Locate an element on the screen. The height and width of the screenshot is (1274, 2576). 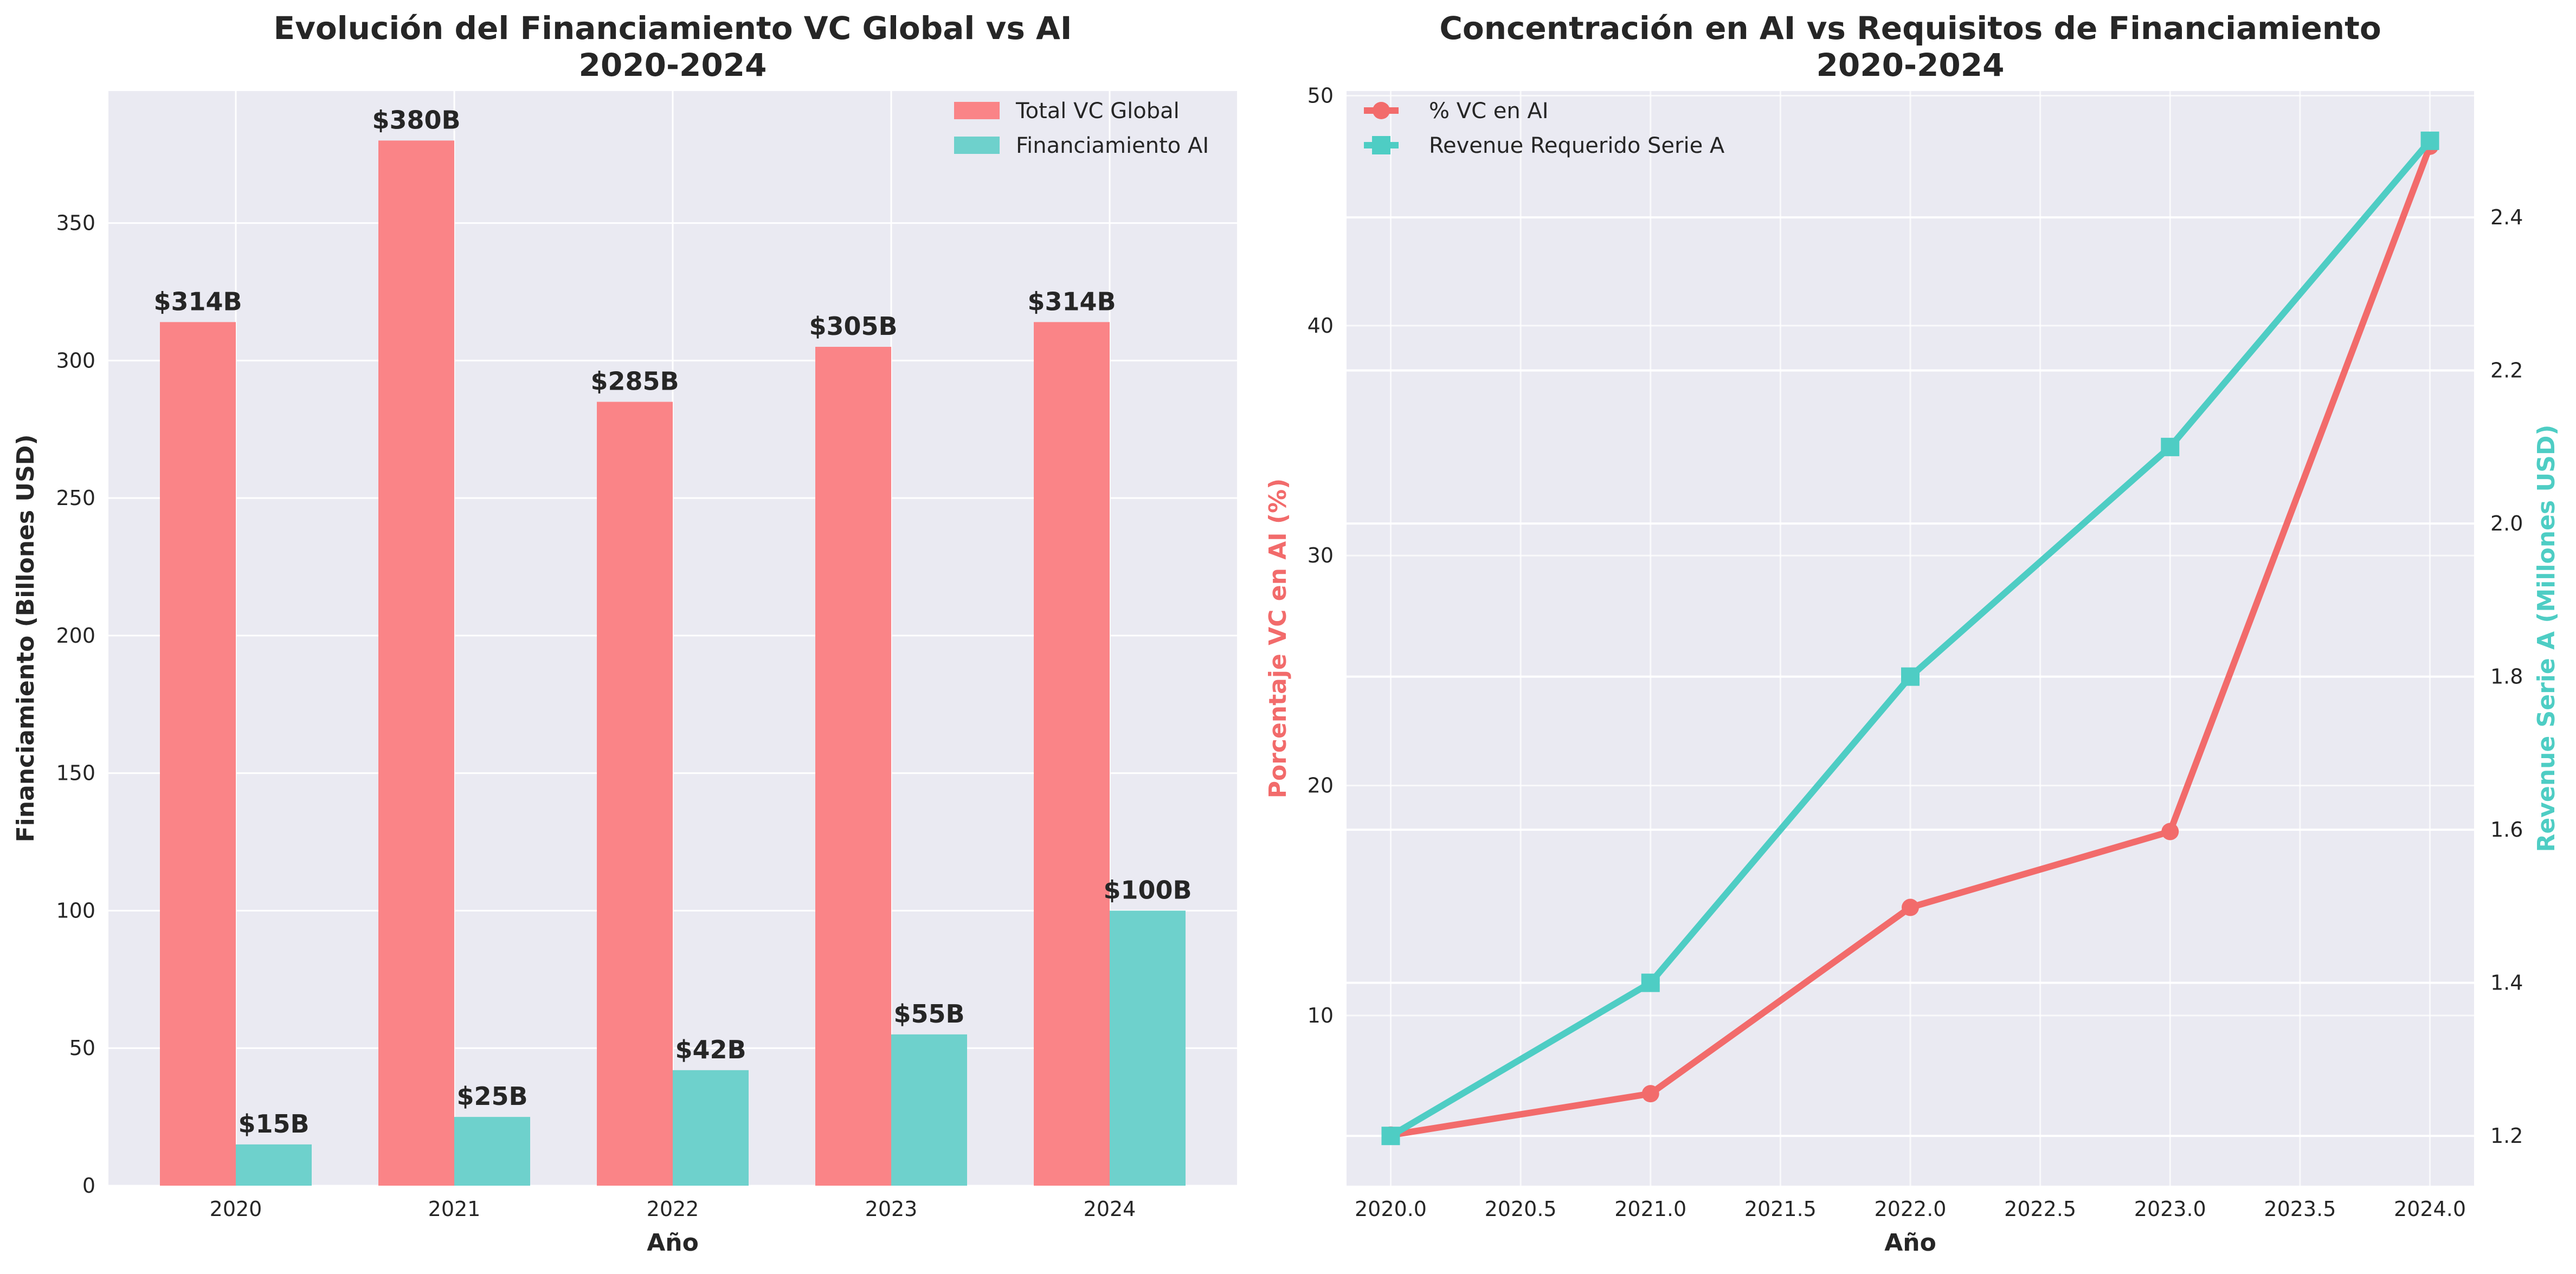
series-point-revenue-2022 is located at coordinates (1910, 676).